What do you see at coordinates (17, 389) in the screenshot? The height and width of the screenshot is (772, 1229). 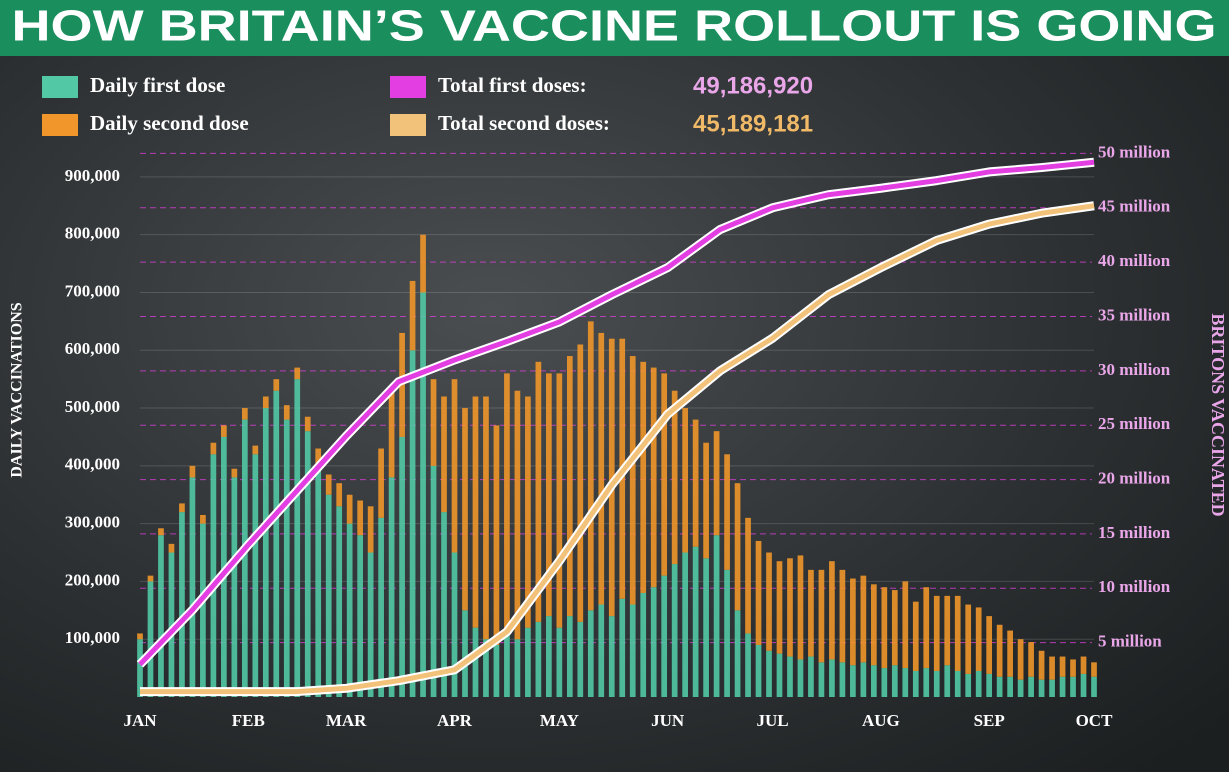 I see `y-axis-label: DAILY VACCINATIONS` at bounding box center [17, 389].